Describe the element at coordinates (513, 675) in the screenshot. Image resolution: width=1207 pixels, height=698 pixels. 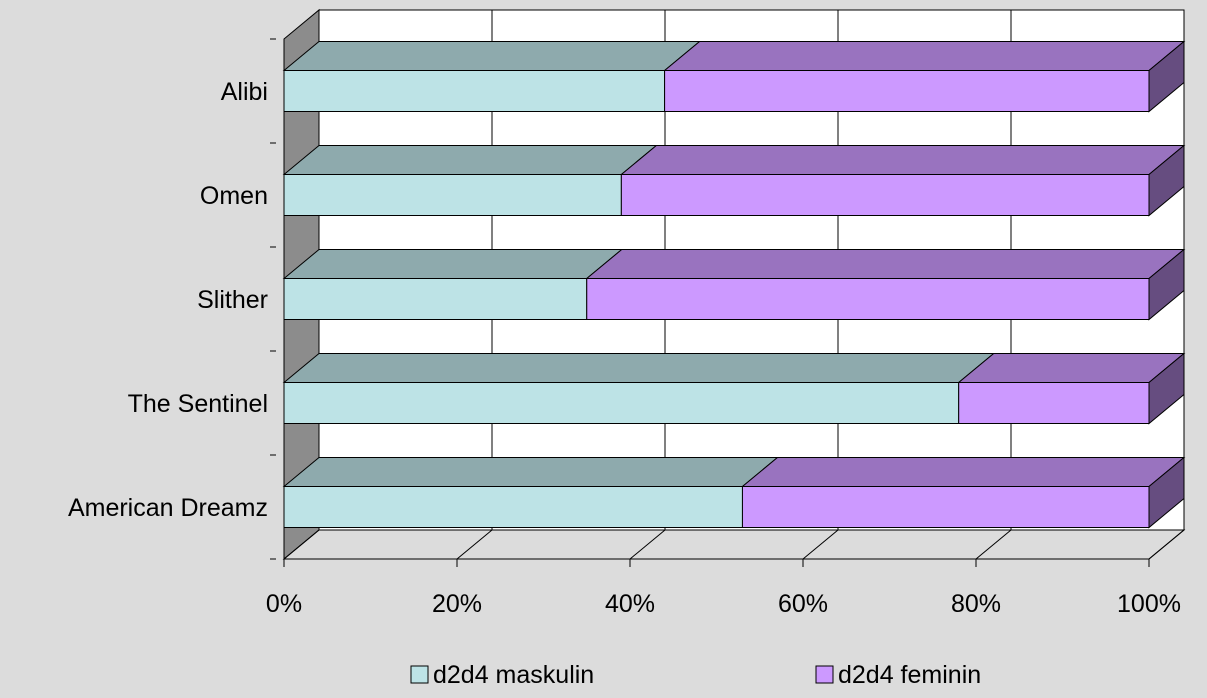
I see `legend-label: d2d4 maskulin` at that location.